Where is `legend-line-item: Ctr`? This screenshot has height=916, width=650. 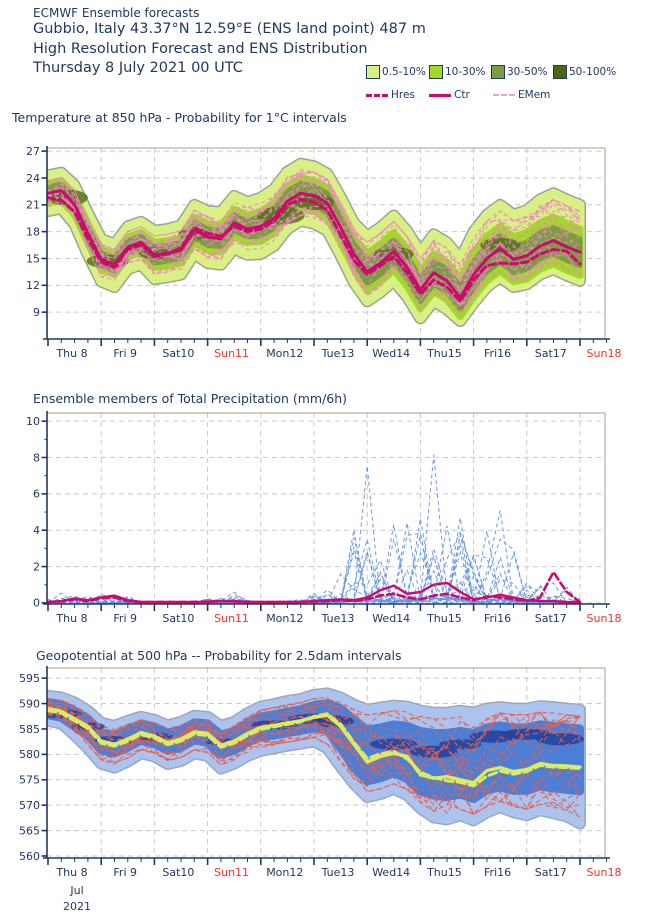 legend-line-item: Ctr is located at coordinates (449, 95).